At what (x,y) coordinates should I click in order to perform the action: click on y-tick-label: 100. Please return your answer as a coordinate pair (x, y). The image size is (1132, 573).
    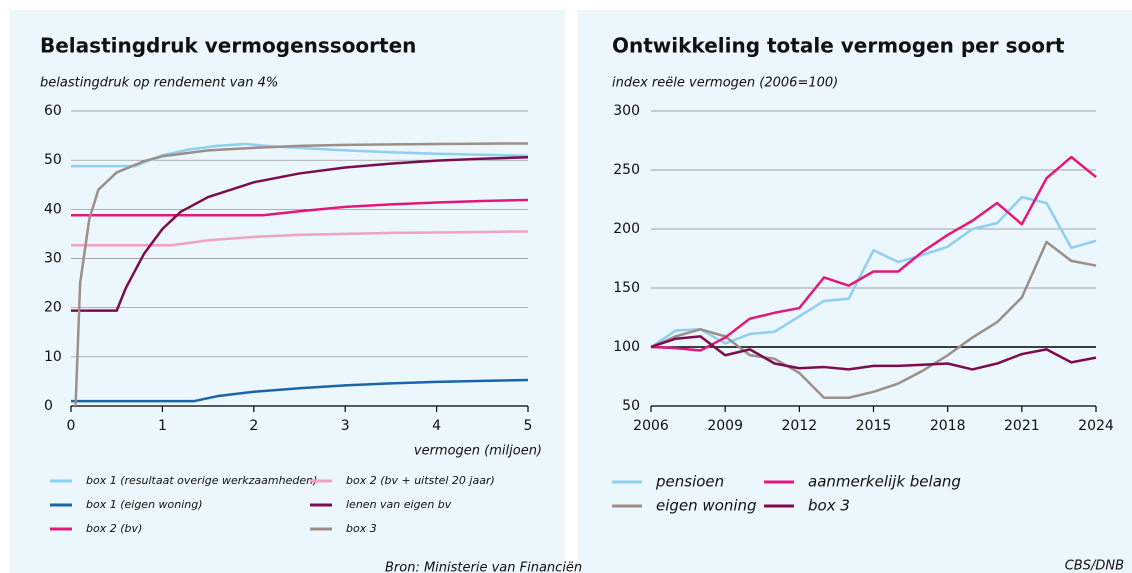
    Looking at the image, I should click on (626, 347).